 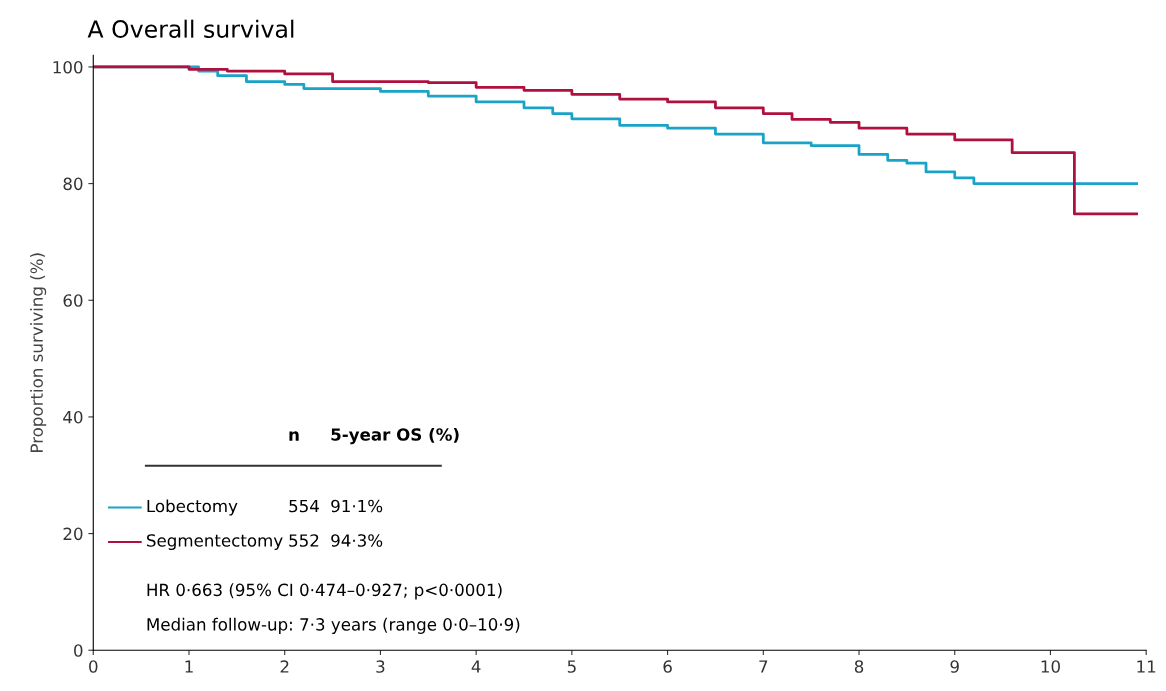 I want to click on annotation: Median follow-up: 7·3 years (range 0·0–10·9), so click(x=333, y=625).